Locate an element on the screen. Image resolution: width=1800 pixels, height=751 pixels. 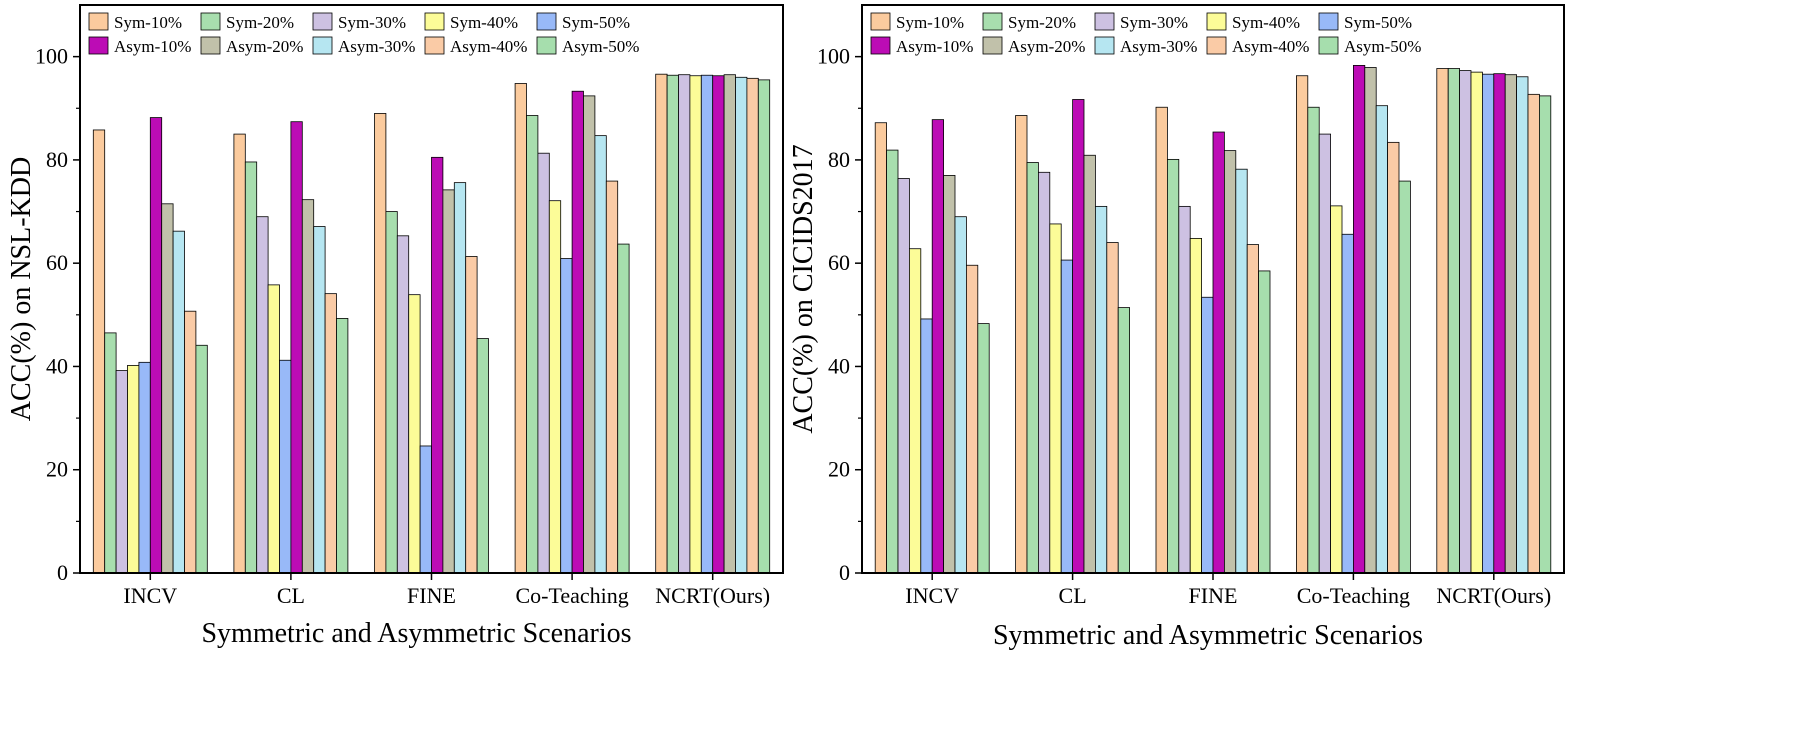
bar-cl-asym30 is located at coordinates (319, 400).